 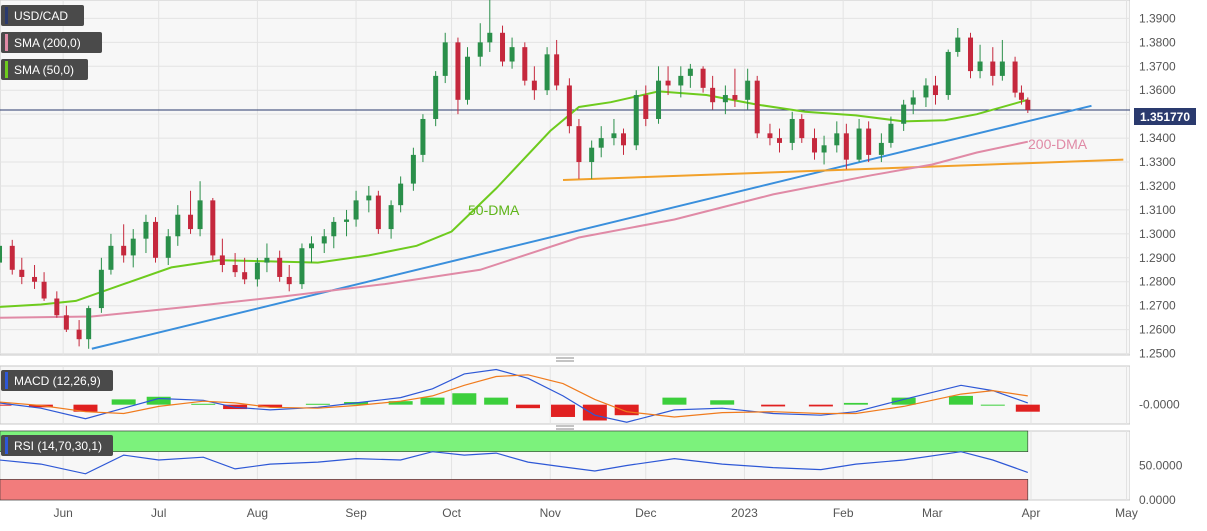 I want to click on rsi-swatch, so click(x=6, y=445).